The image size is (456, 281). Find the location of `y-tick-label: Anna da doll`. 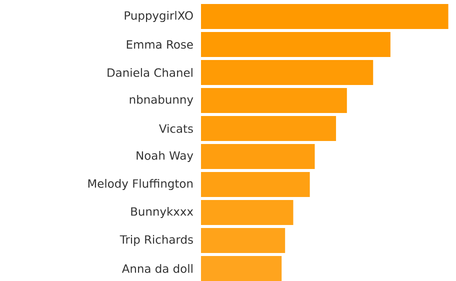

y-tick-label: Anna da doll is located at coordinates (157, 268).